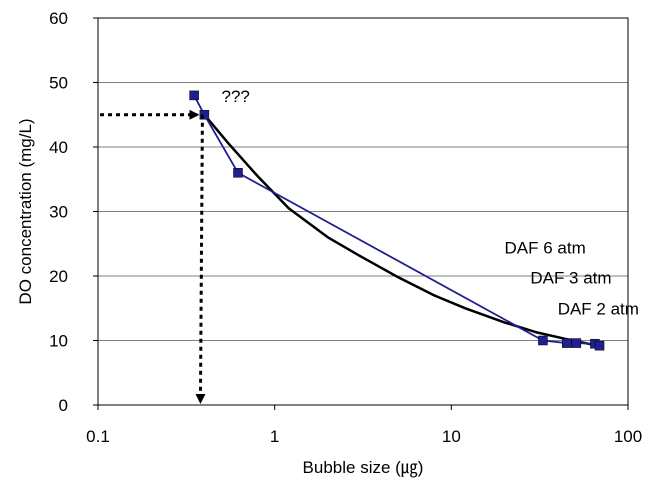 This screenshot has height=483, width=661. Describe the element at coordinates (235, 96) in the screenshot. I see `annotation-label: ???` at that location.